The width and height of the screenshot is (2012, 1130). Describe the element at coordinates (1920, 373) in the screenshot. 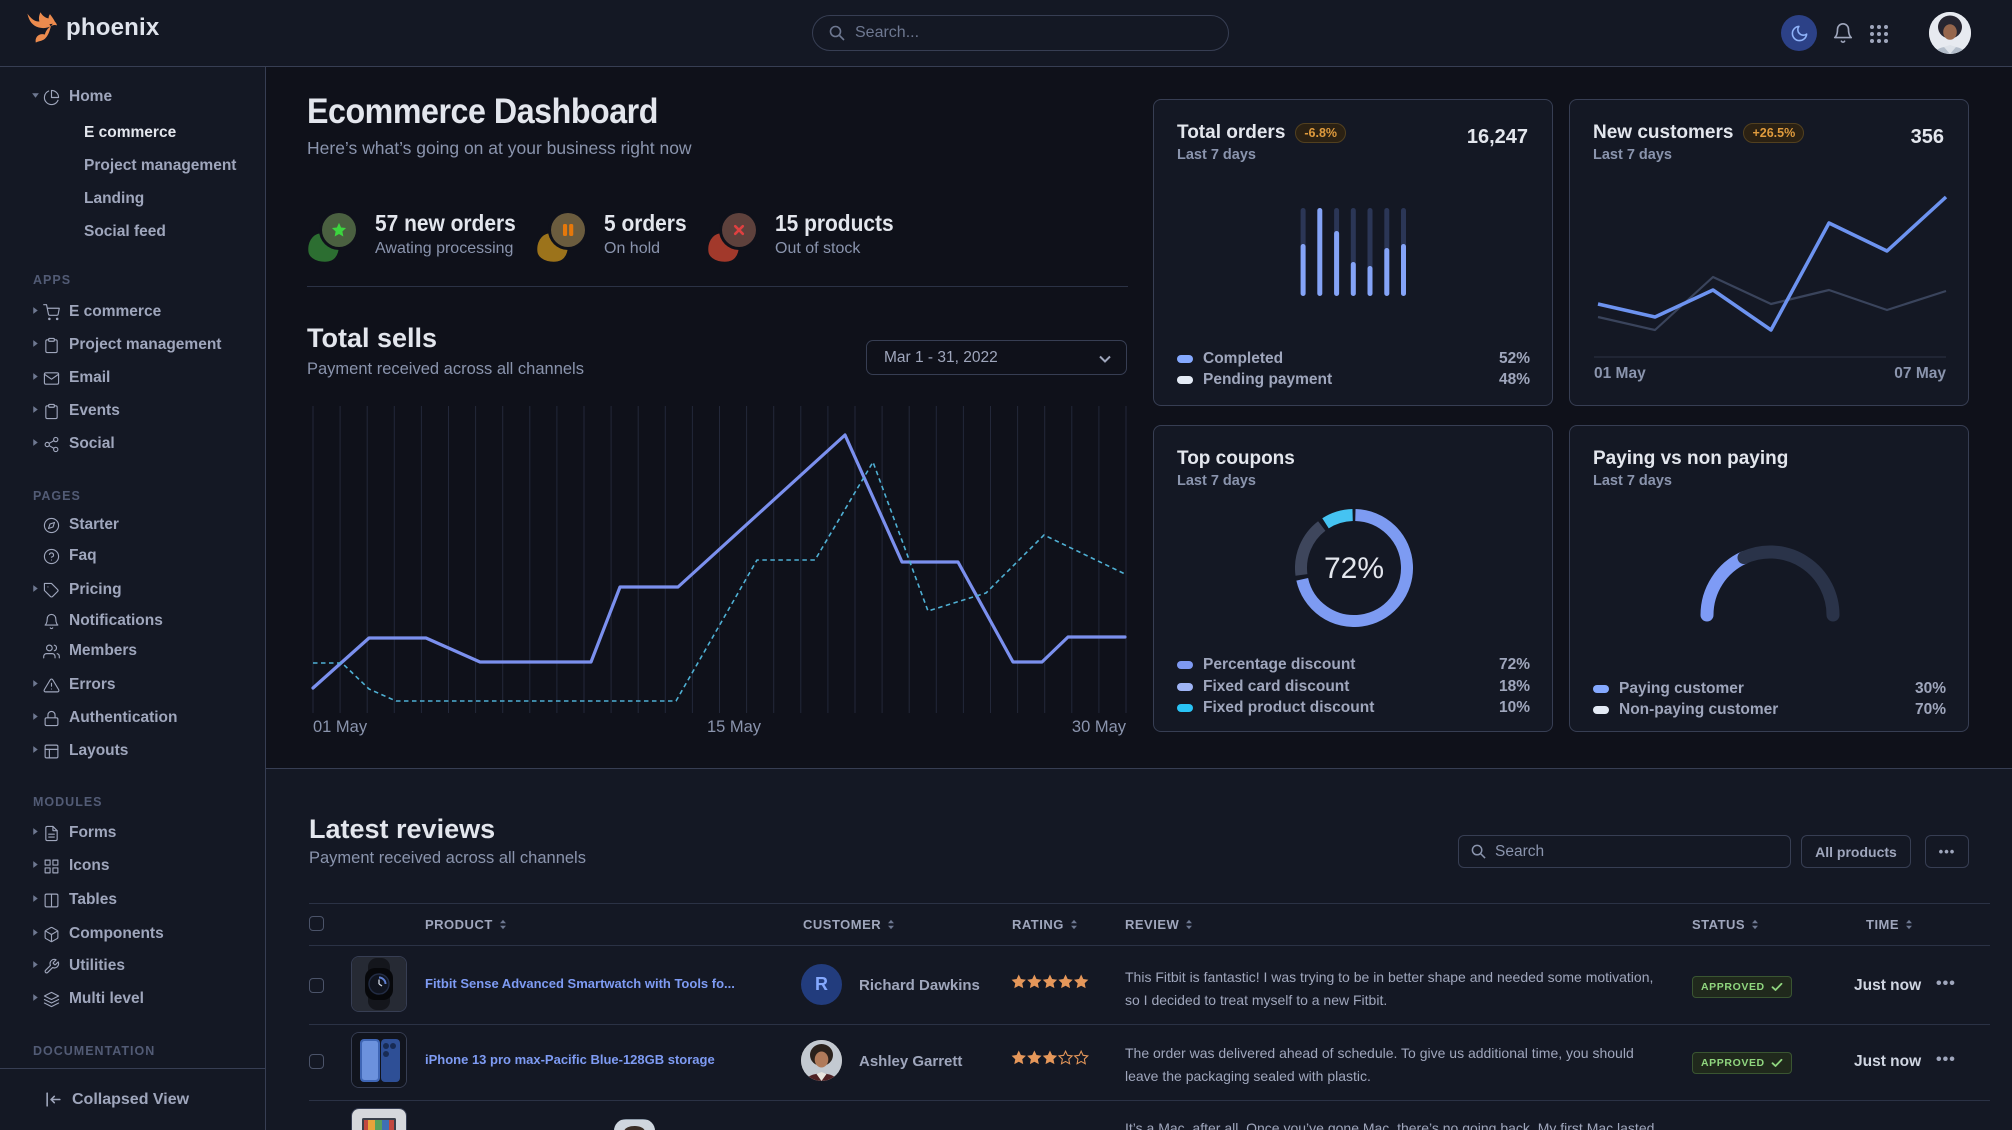

I see `svg-text: 07 May` at that location.